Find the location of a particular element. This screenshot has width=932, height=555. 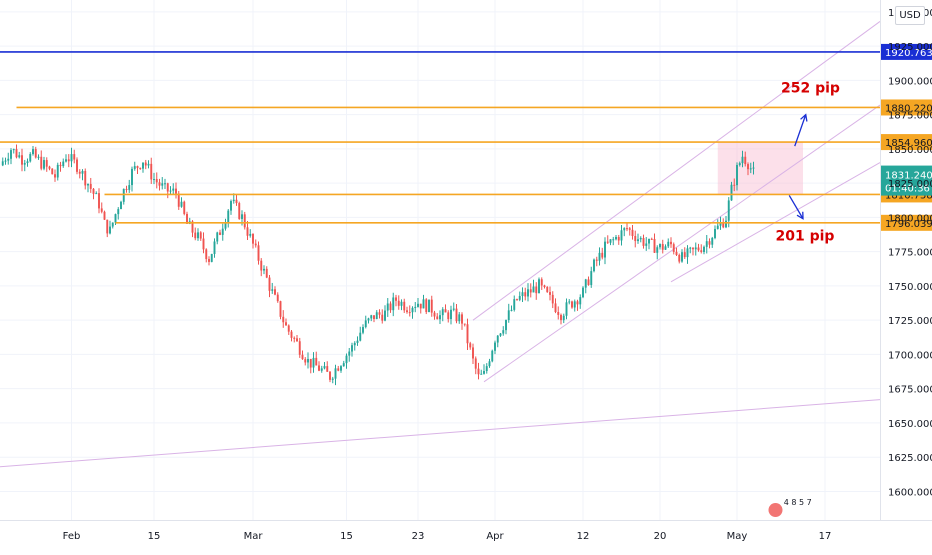

watermark-logo: 4 8 5 7 is located at coordinates (790, 507).